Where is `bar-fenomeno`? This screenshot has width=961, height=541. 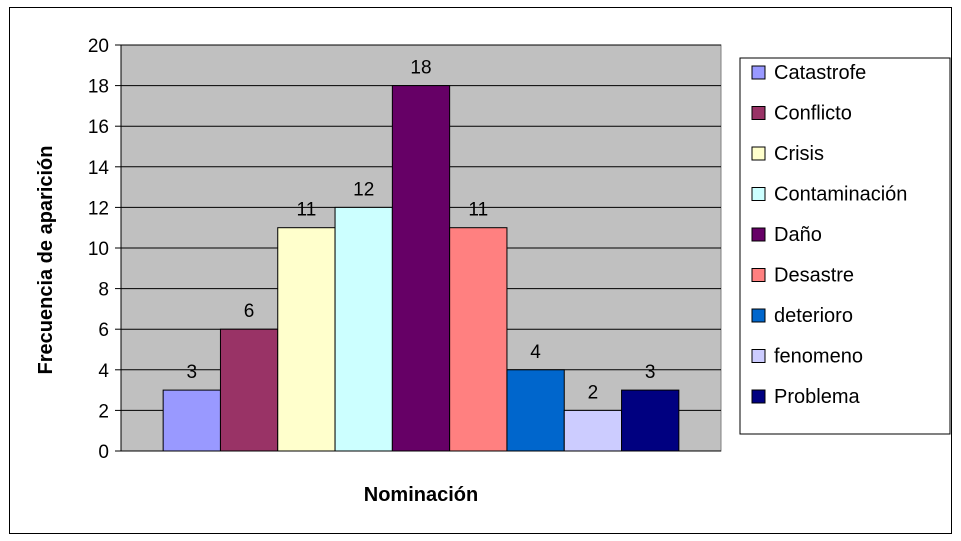 bar-fenomeno is located at coordinates (593, 430).